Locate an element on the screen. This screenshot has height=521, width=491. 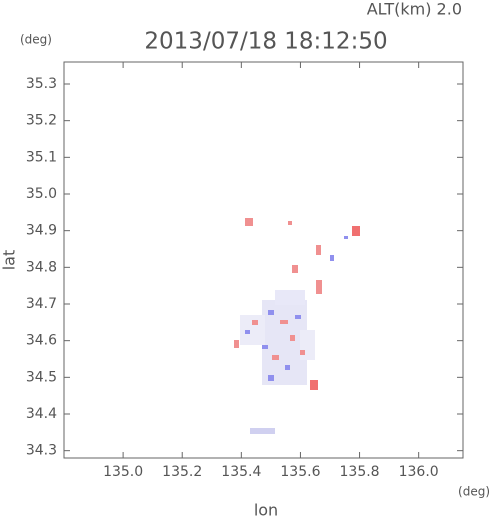
y-tick-label: 34.6 is located at coordinates (41, 341).